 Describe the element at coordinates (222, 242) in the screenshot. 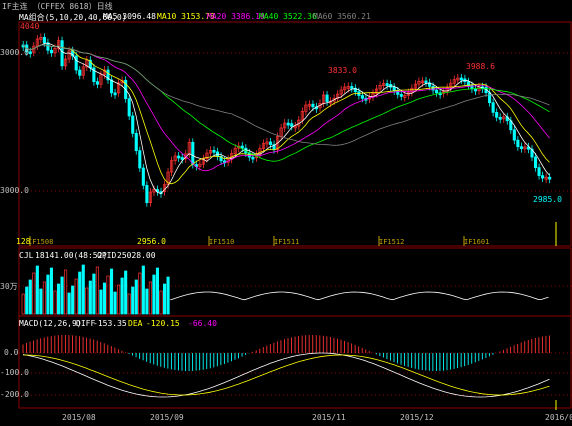

I see `contract-mark: IF1510` at that location.